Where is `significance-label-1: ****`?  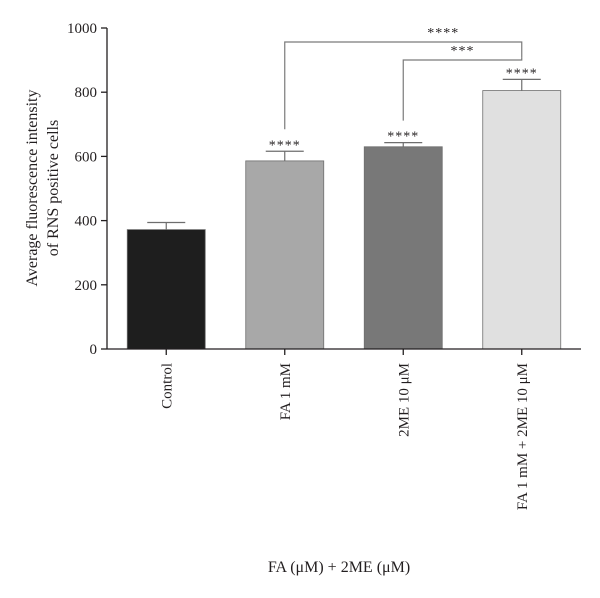
significance-label-1: **** is located at coordinates (285, 145).